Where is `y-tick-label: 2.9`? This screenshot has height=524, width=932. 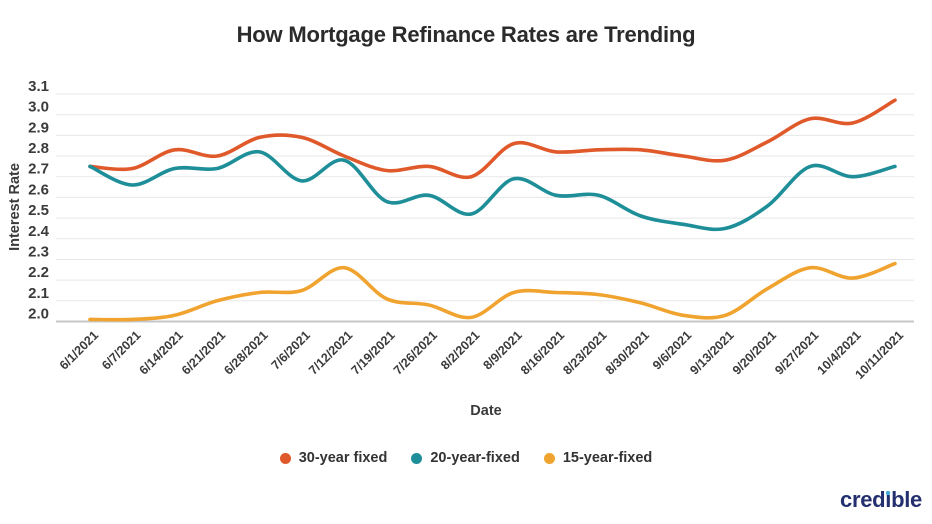 y-tick-label: 2.9 is located at coordinates (38, 127).